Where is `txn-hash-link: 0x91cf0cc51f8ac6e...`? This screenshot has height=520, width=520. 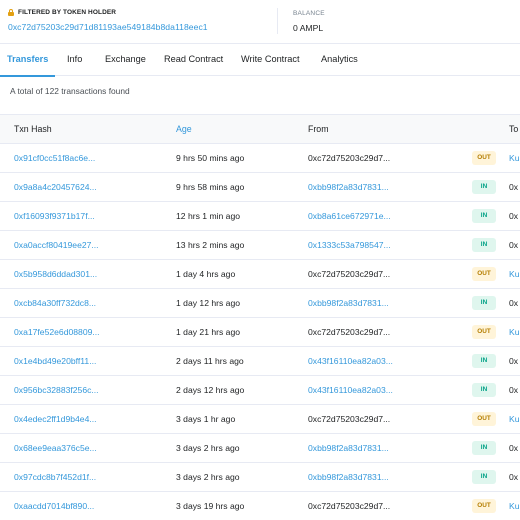 txn-hash-link: 0x91cf0cc51f8ac6e... is located at coordinates (55, 158).